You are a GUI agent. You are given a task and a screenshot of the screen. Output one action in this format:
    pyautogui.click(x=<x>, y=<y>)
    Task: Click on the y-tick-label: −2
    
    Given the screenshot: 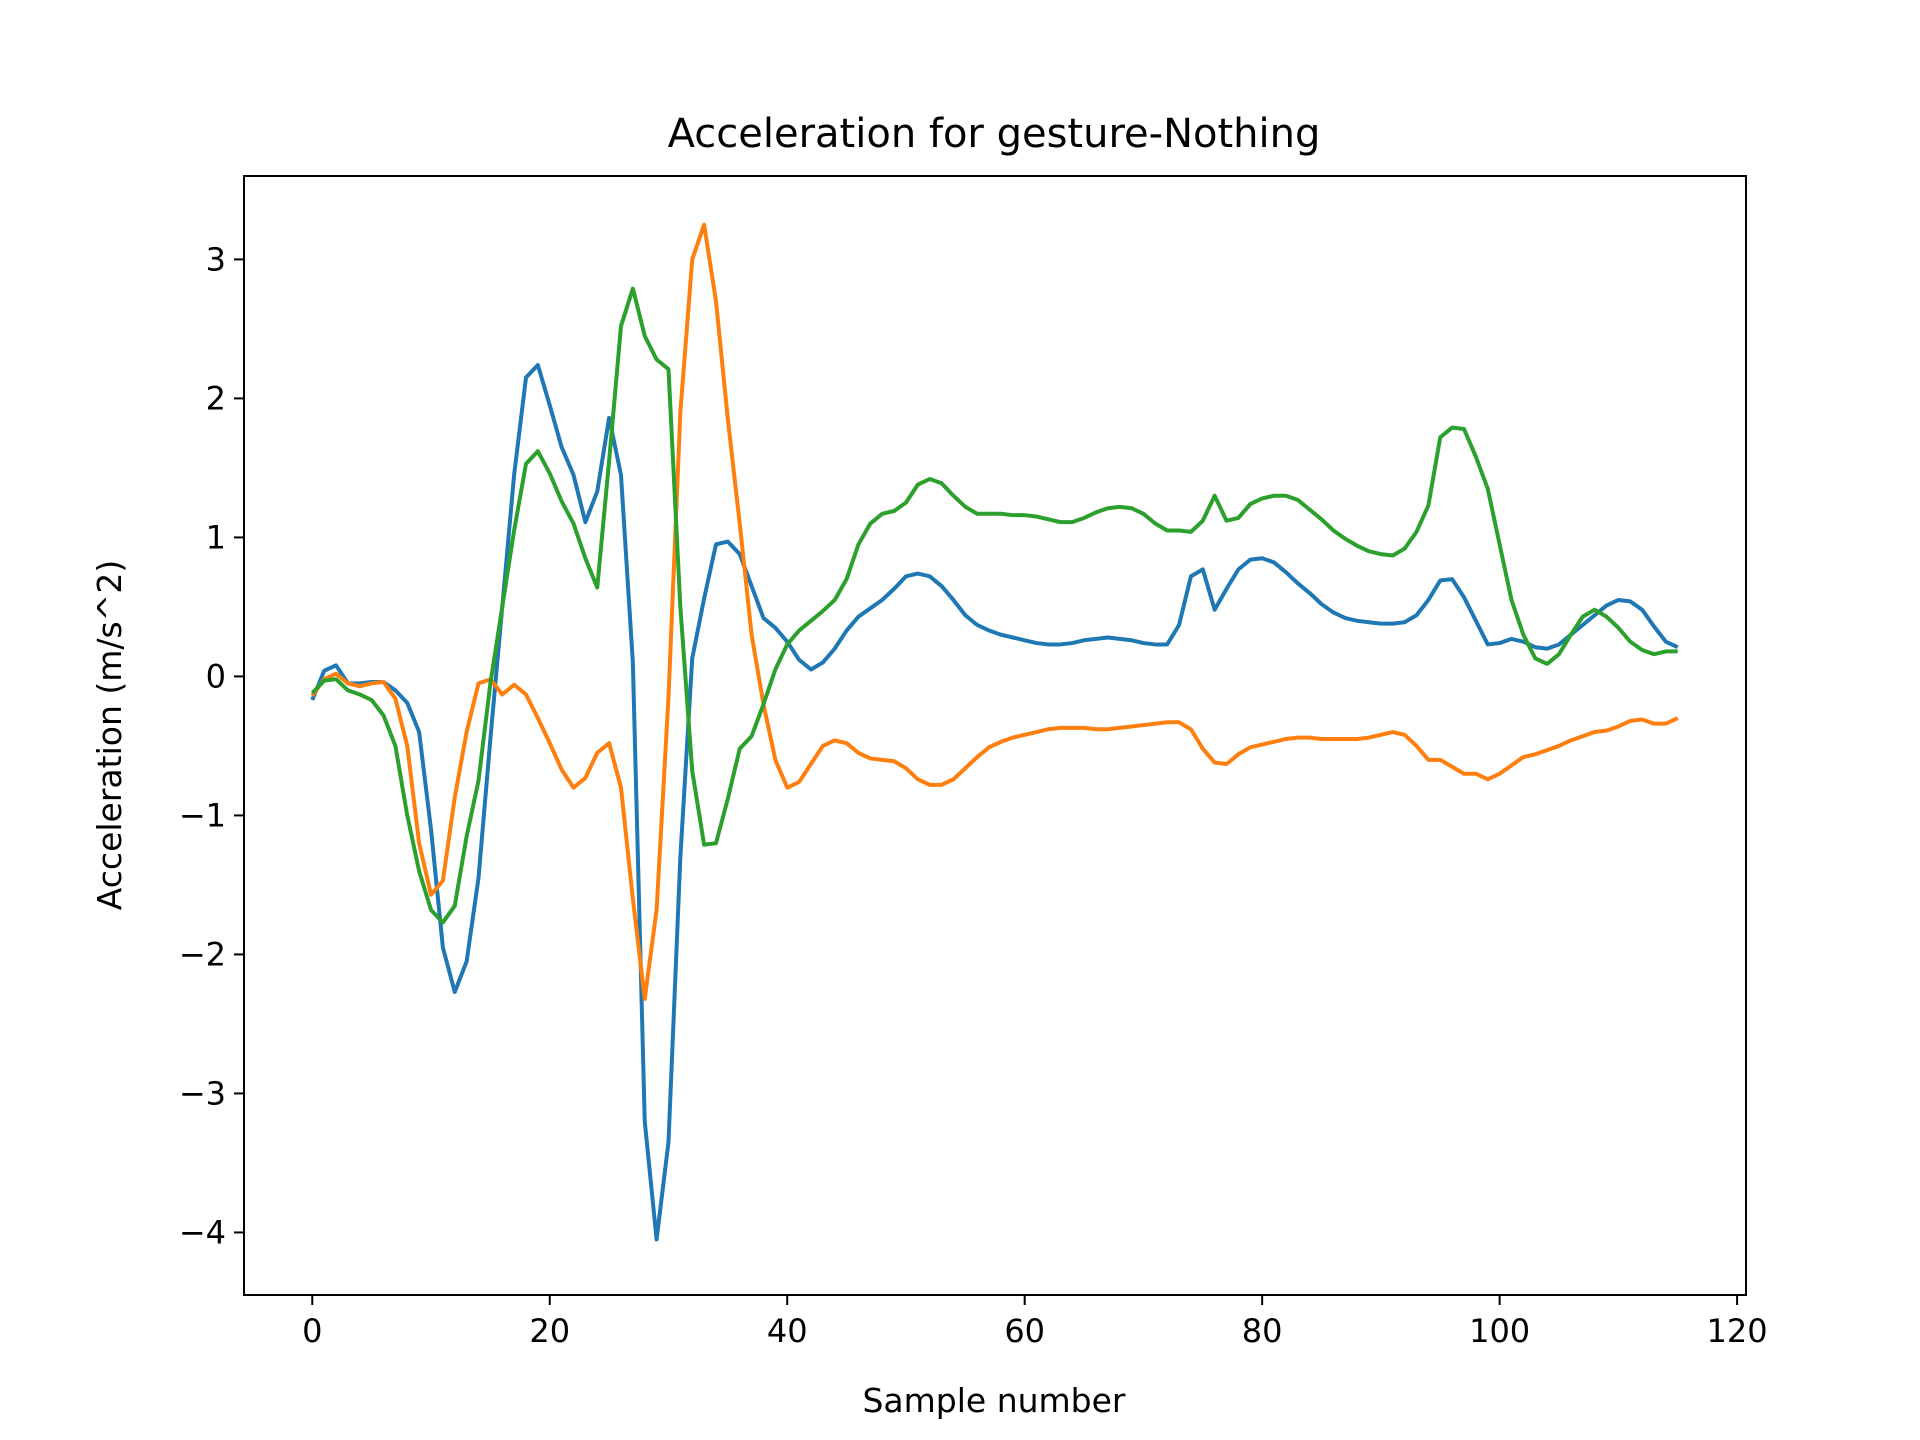 What is the action you would take?
    pyautogui.click(x=202, y=954)
    